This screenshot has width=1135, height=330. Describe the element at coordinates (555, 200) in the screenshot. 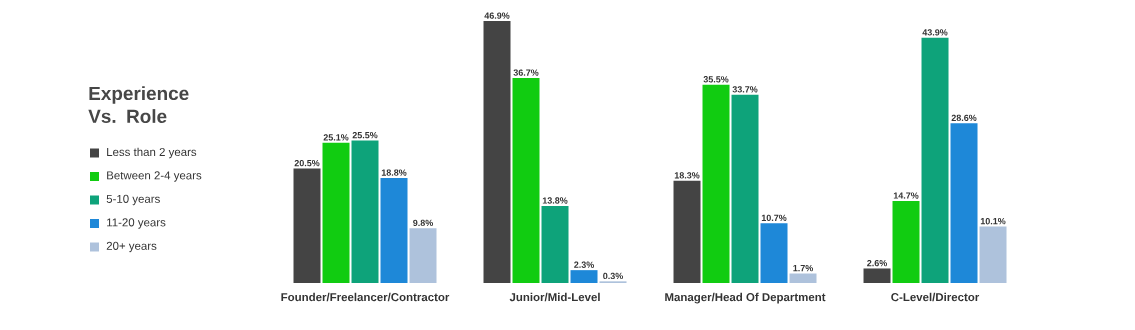

I see `data-label: 13.8%` at that location.